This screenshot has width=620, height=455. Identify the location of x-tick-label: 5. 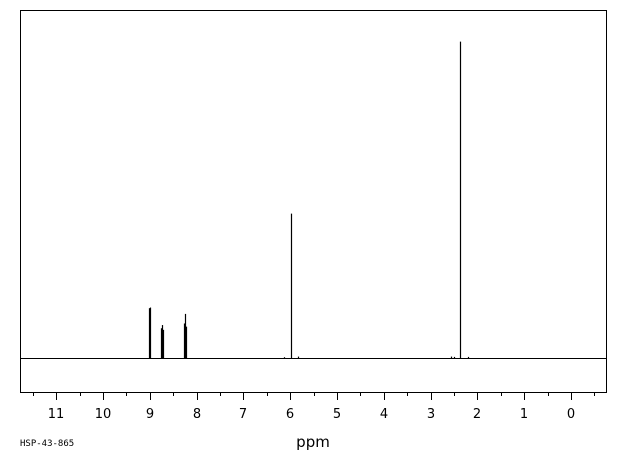
(337, 414).